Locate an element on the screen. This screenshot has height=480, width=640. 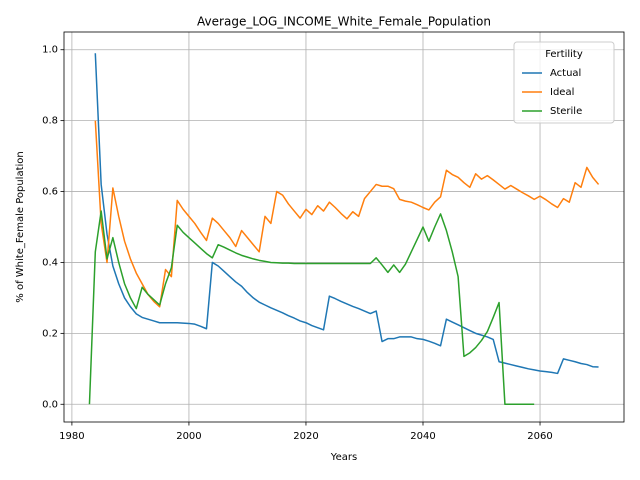
x-axis-label: Years is located at coordinates (343, 457).